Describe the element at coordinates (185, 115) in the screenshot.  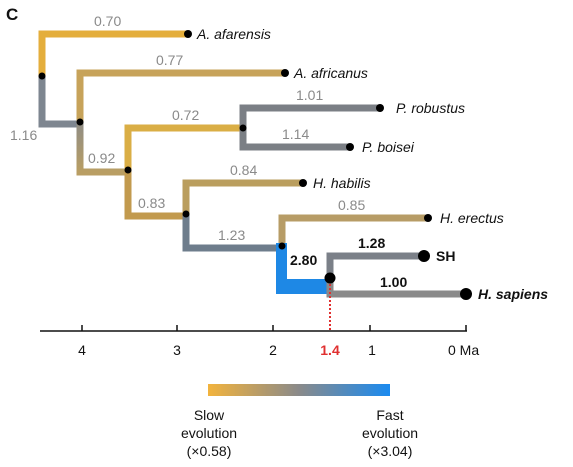
I see `rate-paranthropus-stem: 0.72` at that location.